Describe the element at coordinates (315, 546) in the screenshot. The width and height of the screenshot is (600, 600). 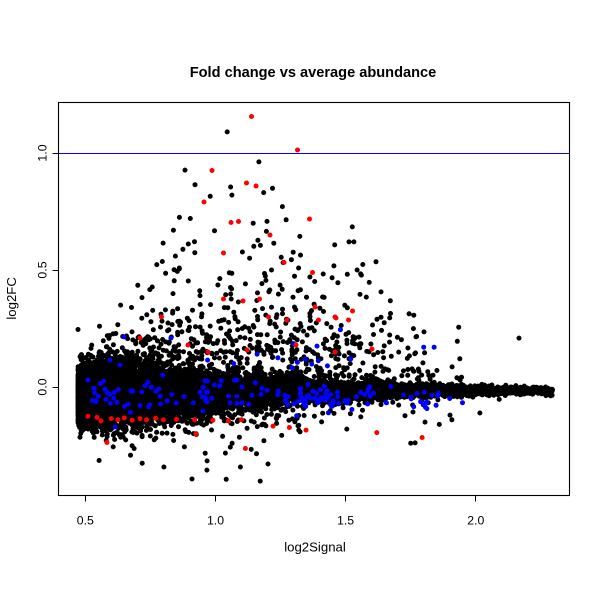
I see `svg-text: log2Signal` at that location.